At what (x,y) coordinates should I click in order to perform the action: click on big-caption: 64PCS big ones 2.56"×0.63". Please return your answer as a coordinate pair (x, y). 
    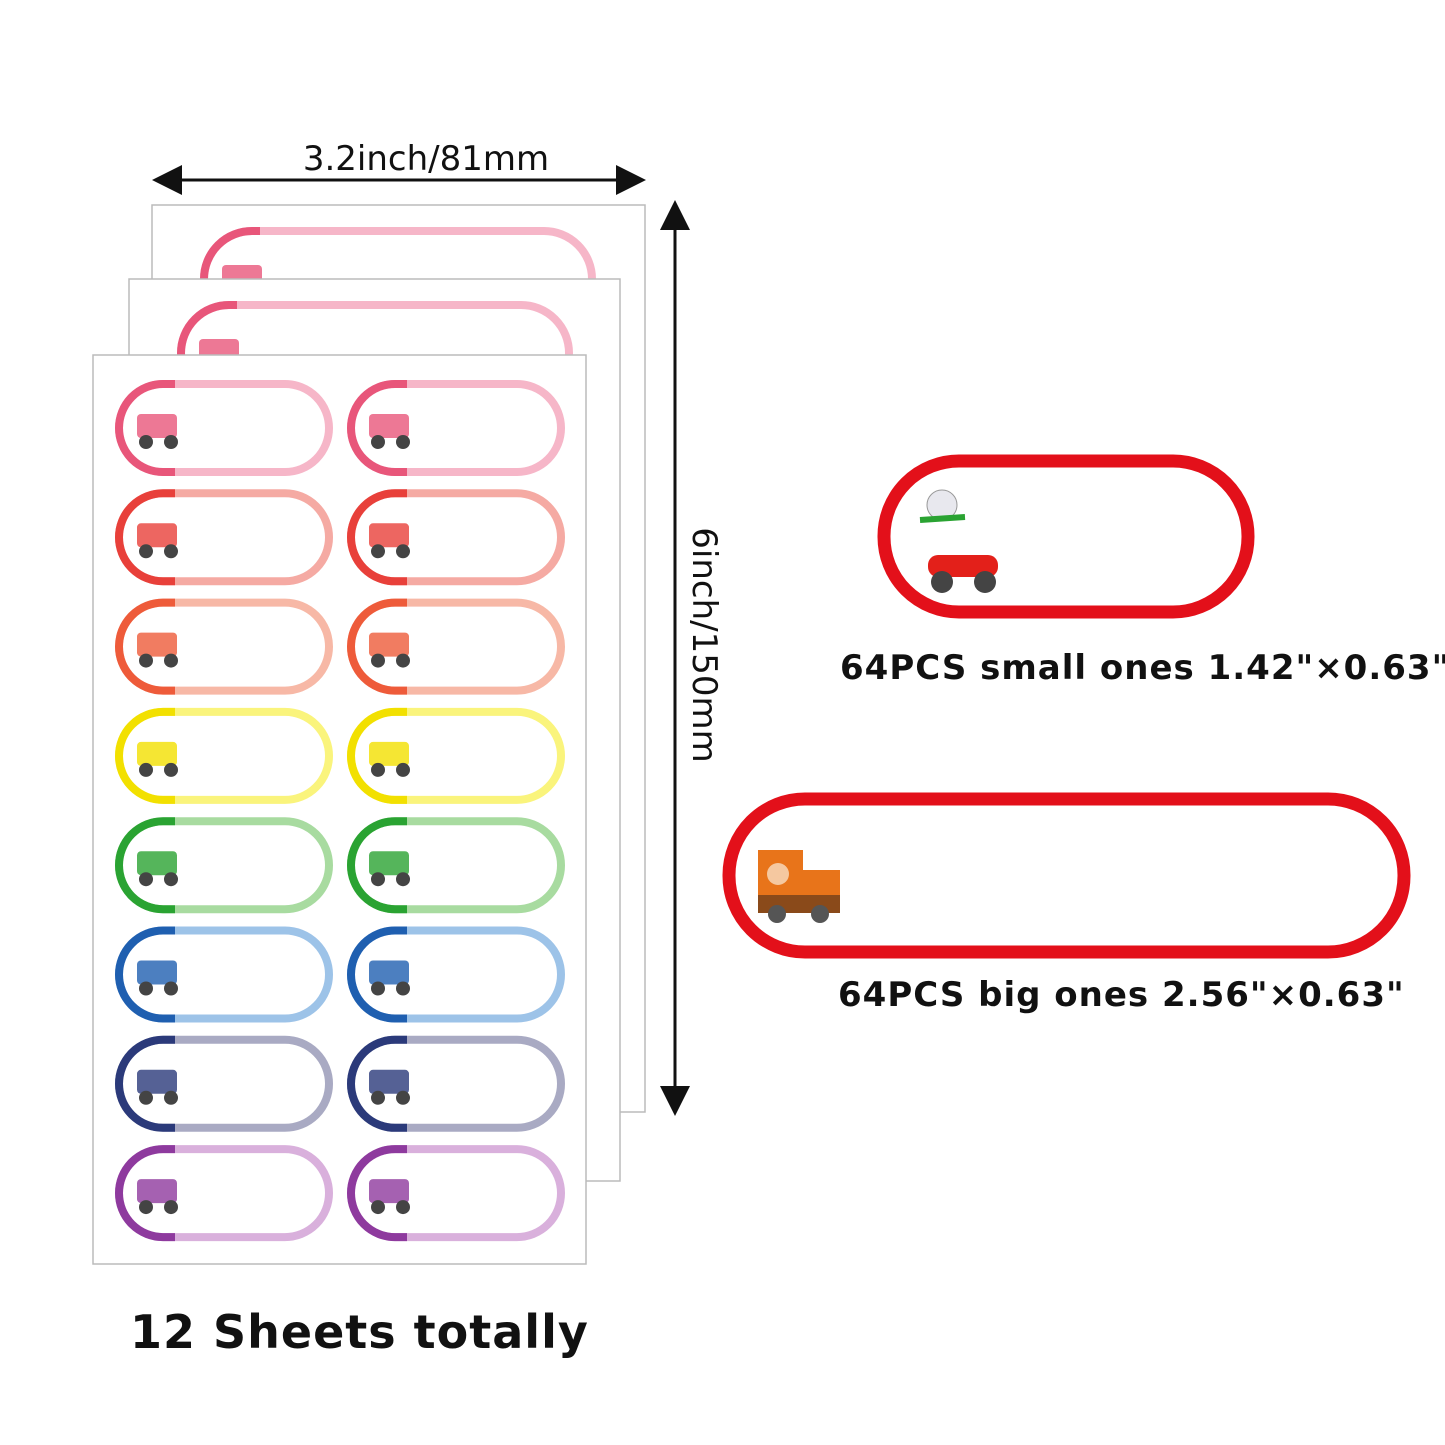
    Looking at the image, I should click on (1121, 995).